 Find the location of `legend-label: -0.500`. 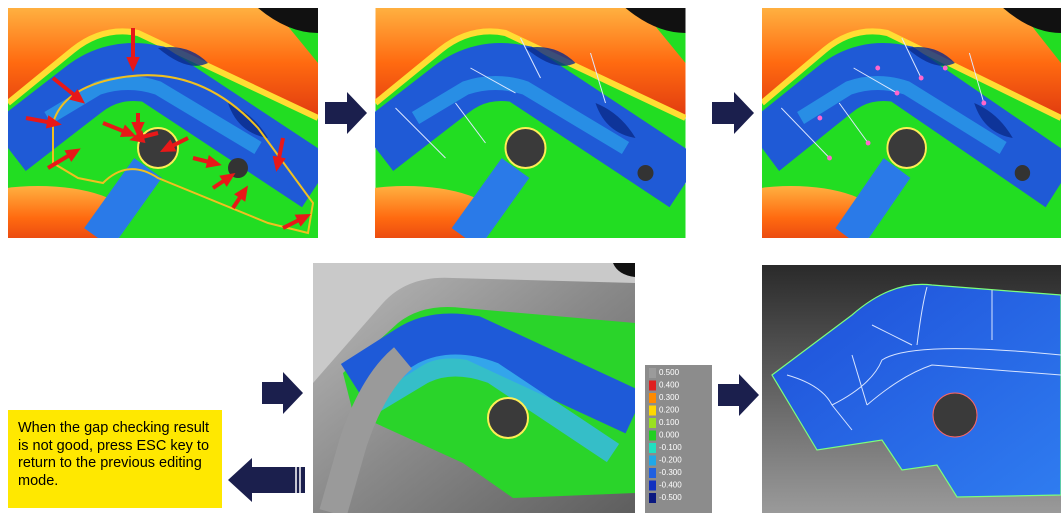

legend-label: -0.500 is located at coordinates (670, 497).